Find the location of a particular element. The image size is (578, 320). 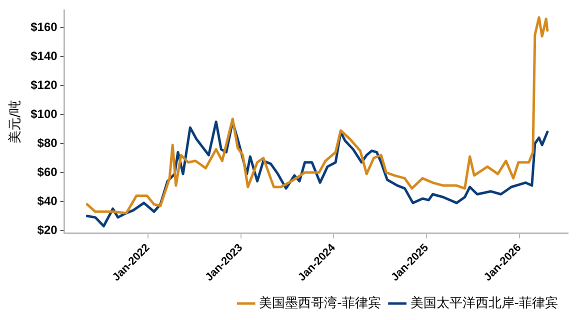

y-tick-label: $140 is located at coordinates (44, 55).